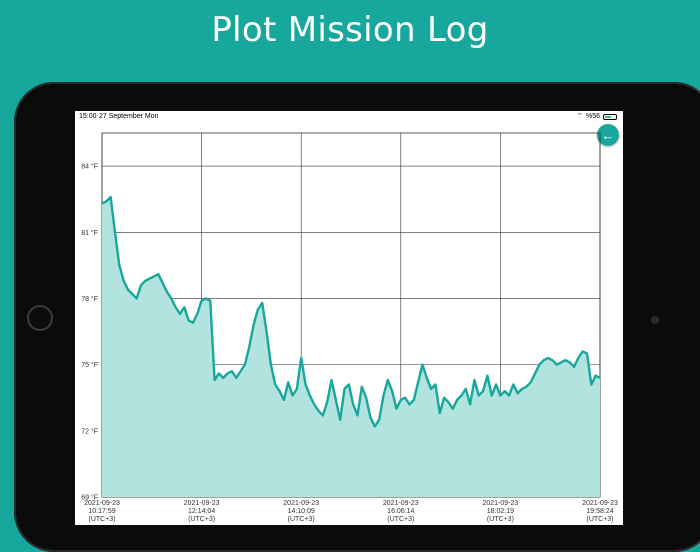 The height and width of the screenshot is (552, 700). What do you see at coordinates (89, 498) in the screenshot?
I see `y-tick-label: 69 °F` at bounding box center [89, 498].